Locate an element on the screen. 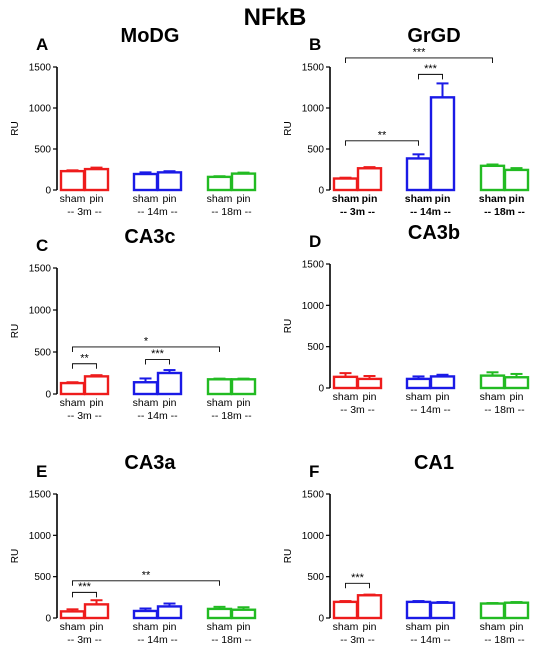  panel-title: CA3a is located at coordinates (150, 463).